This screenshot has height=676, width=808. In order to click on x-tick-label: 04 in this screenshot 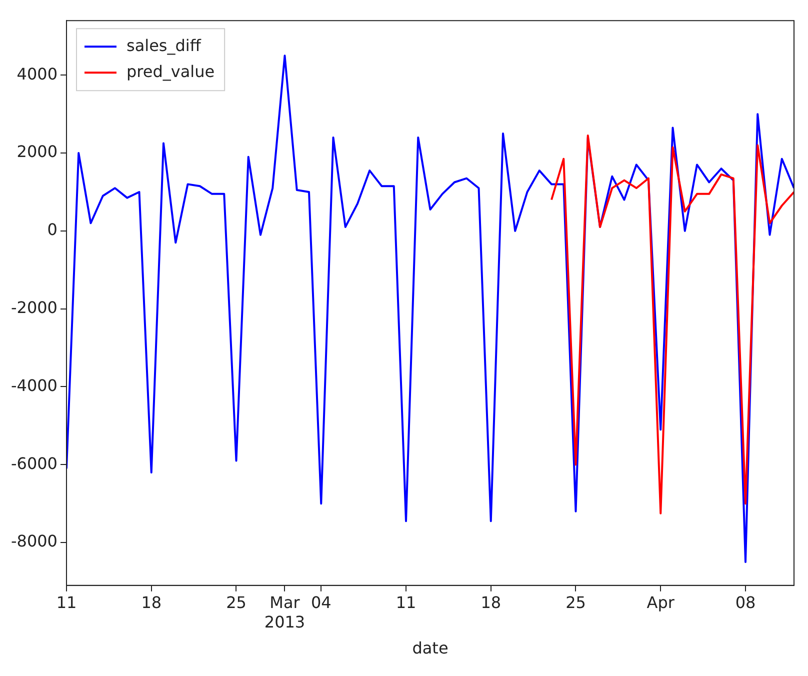, I will do `click(321, 602)`.